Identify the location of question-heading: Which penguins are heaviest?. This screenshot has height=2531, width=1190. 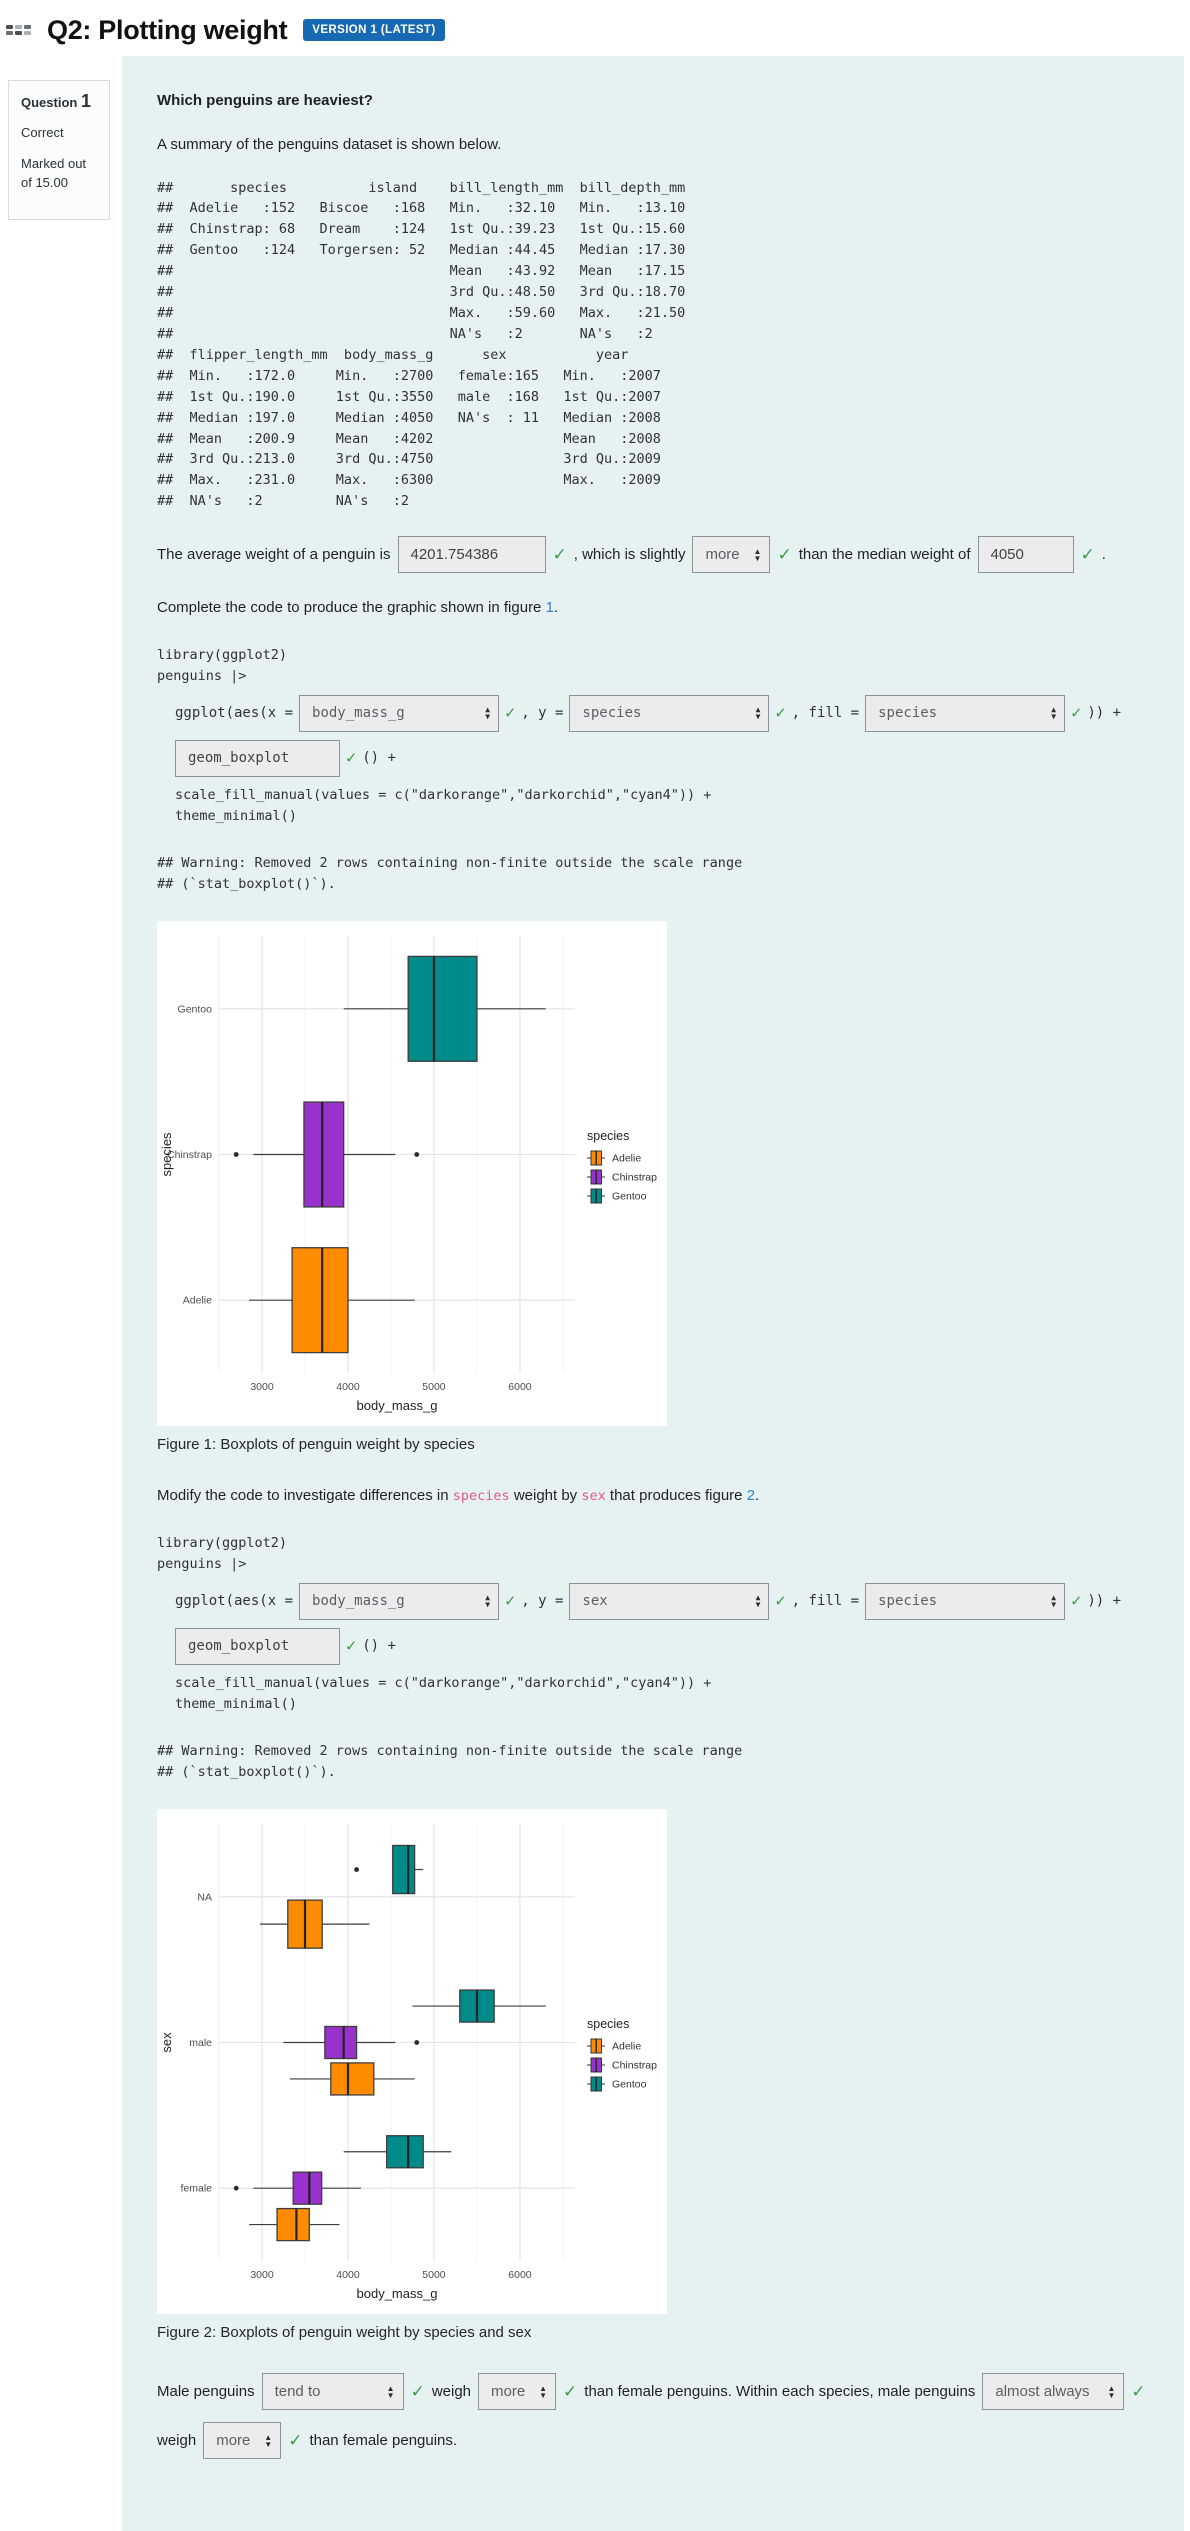
(265, 100).